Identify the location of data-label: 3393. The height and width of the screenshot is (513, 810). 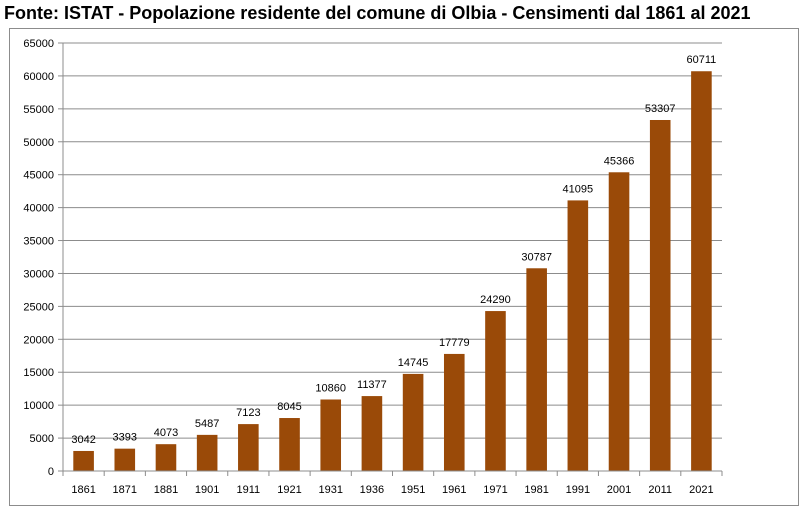
(125, 438).